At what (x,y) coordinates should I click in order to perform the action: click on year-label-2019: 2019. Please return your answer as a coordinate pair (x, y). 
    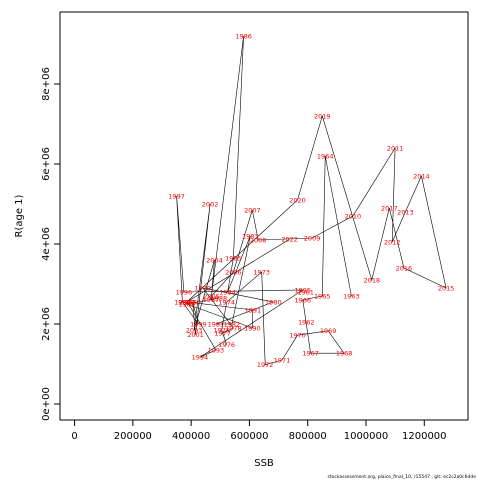
    Looking at the image, I should click on (322, 116).